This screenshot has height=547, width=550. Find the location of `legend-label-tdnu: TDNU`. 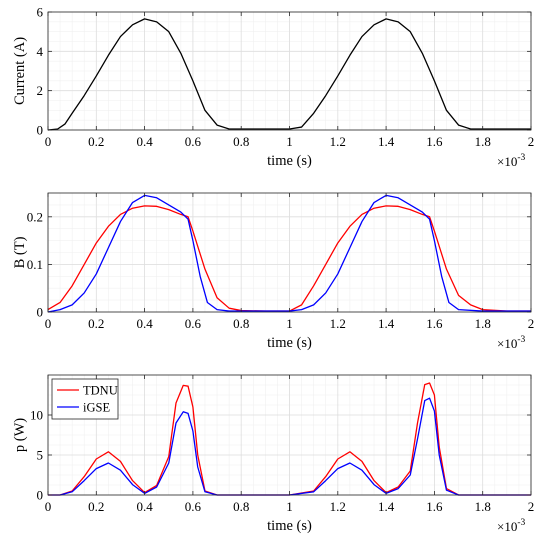

legend-label-tdnu: TDNU is located at coordinates (100, 391).